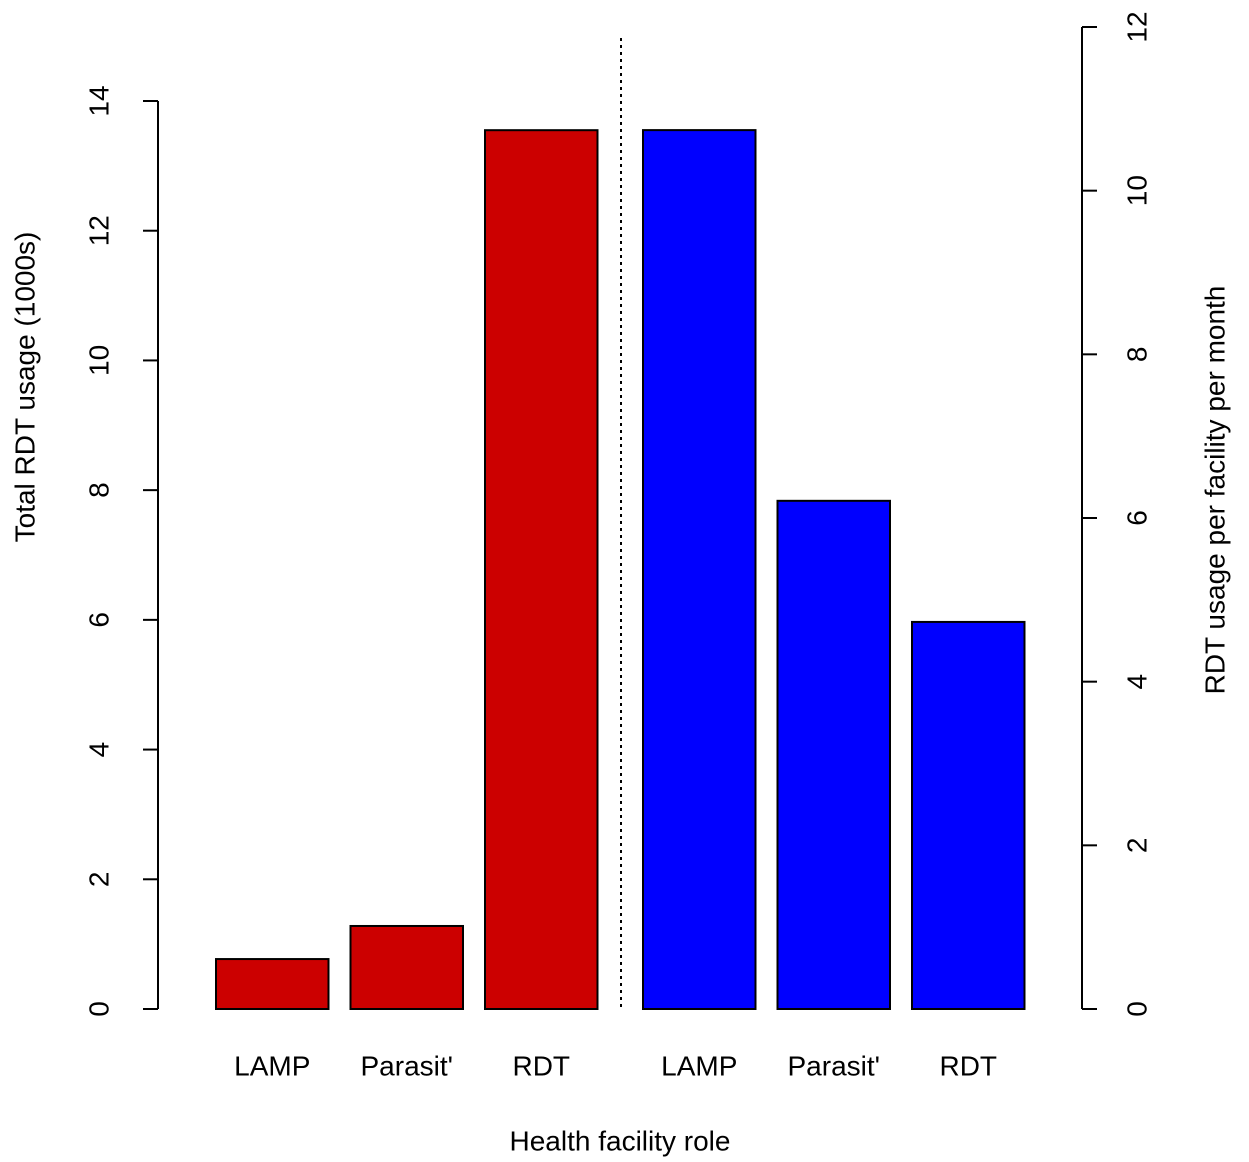  Describe the element at coordinates (1136, 190) in the screenshot. I see `y2-tick-label: 10` at that location.